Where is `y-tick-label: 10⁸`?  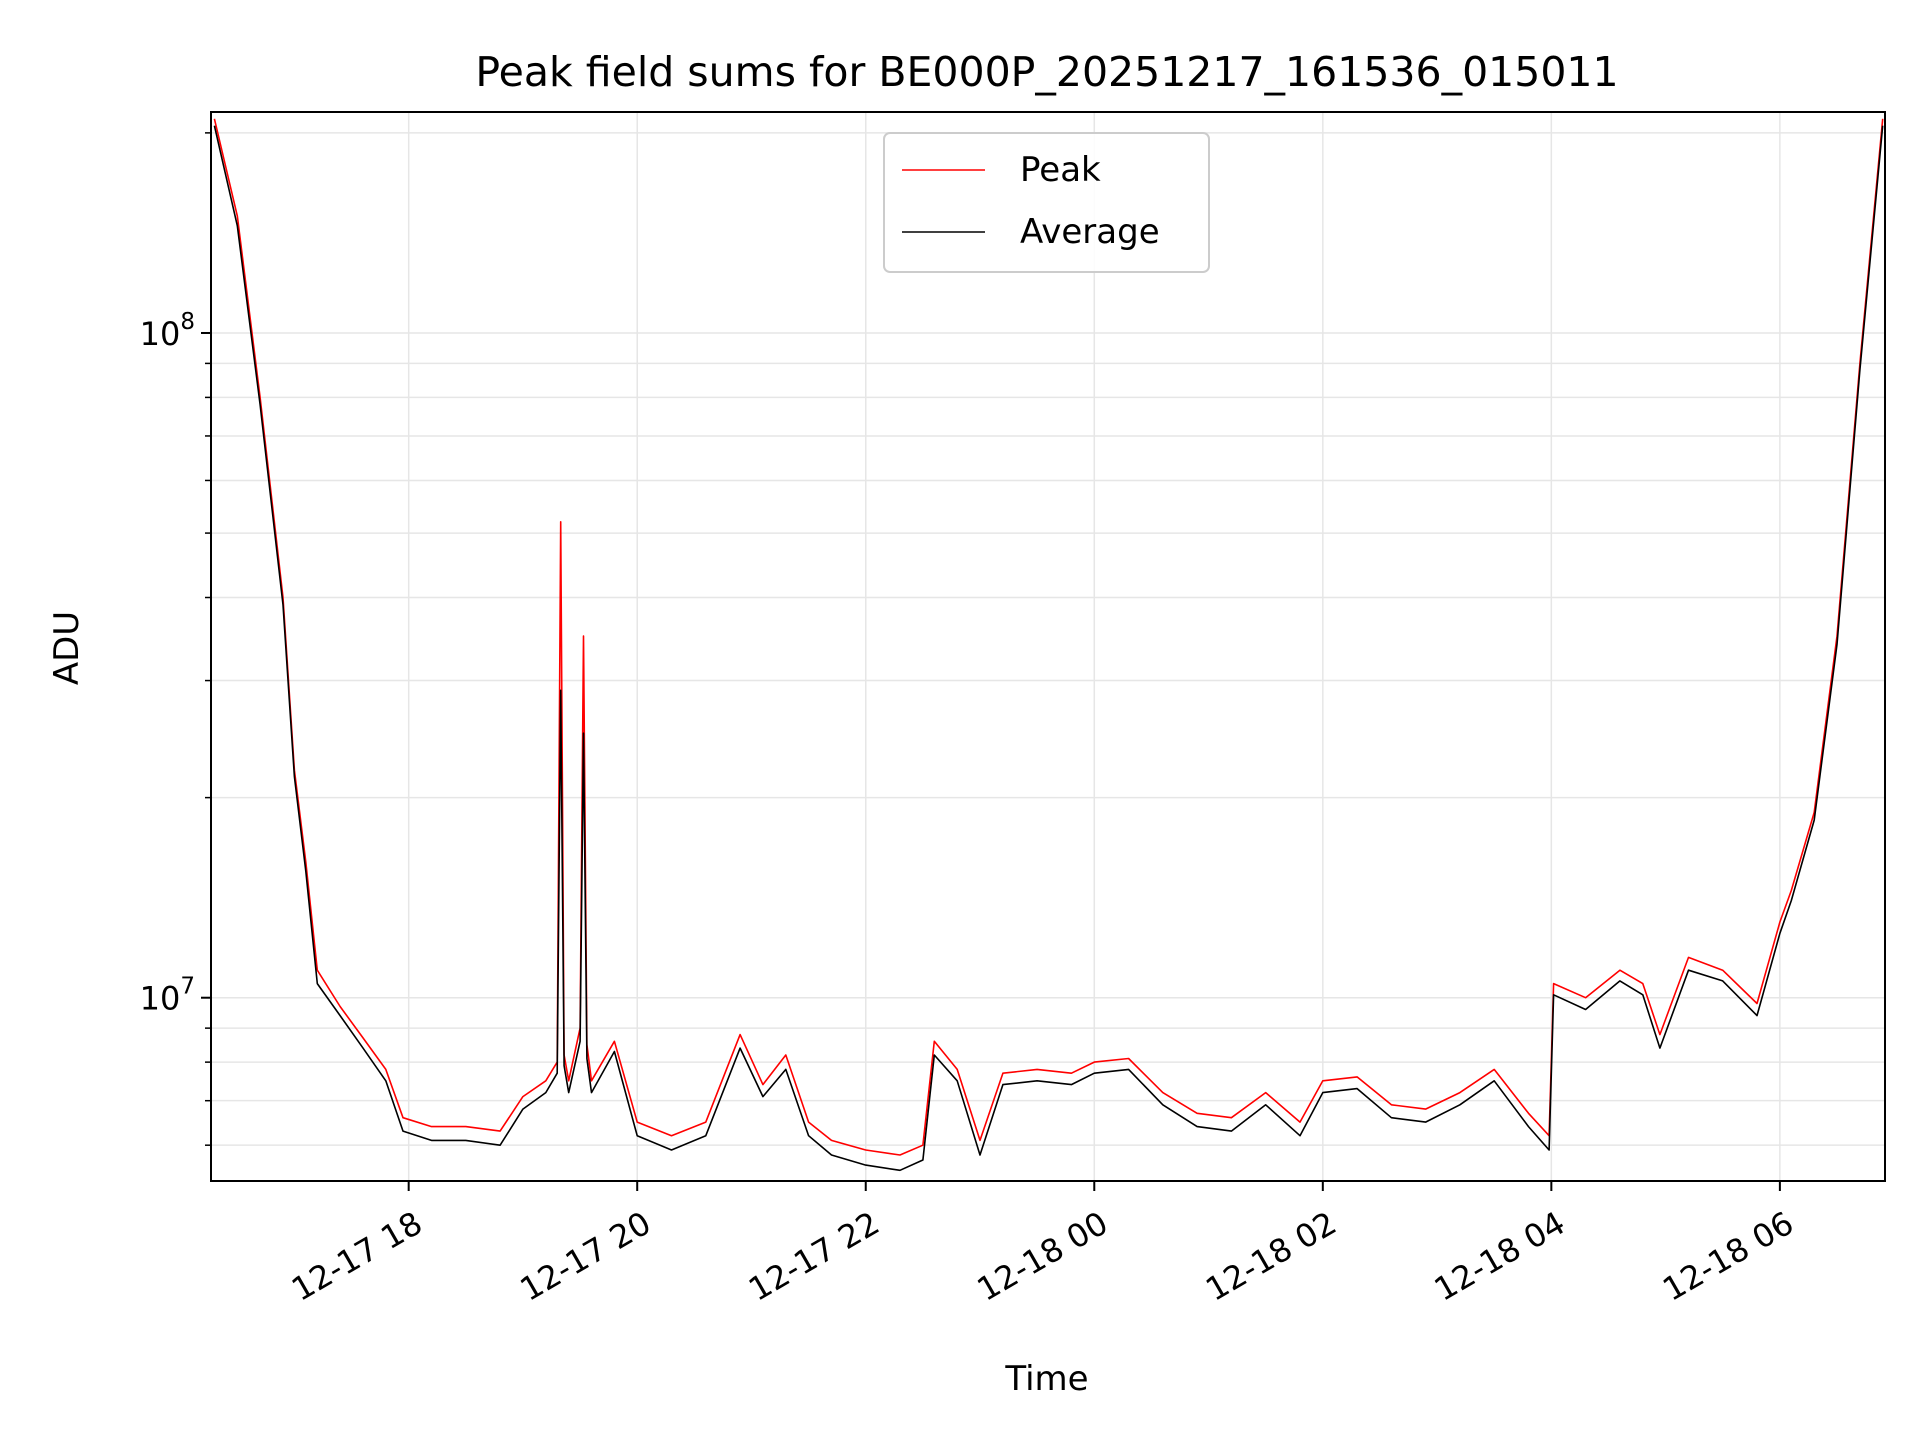 y-tick-label: 10⁸ is located at coordinates (167, 331).